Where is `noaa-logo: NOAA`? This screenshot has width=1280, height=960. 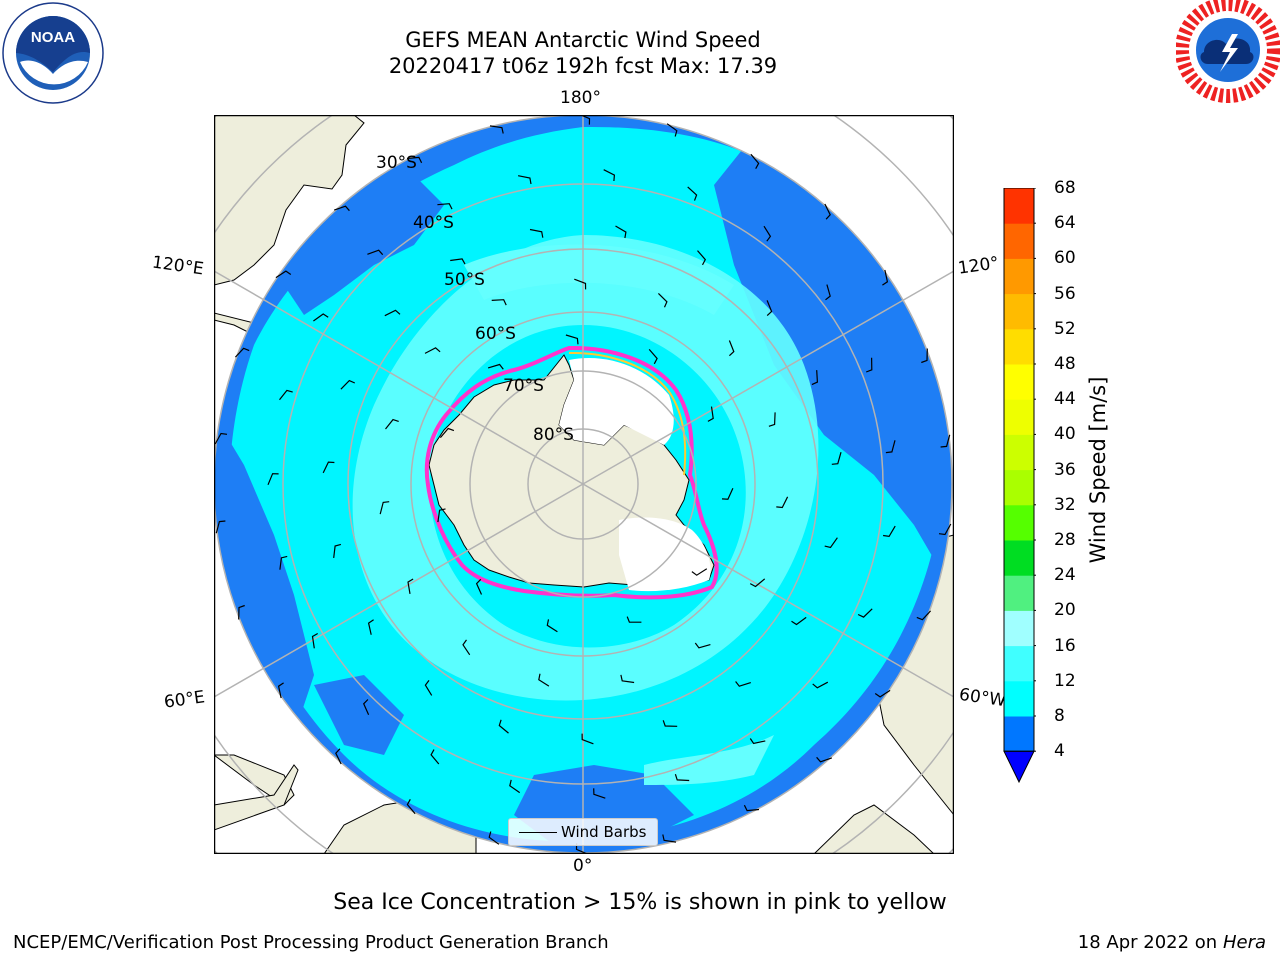
noaa-logo: NOAA is located at coordinates (53, 53).